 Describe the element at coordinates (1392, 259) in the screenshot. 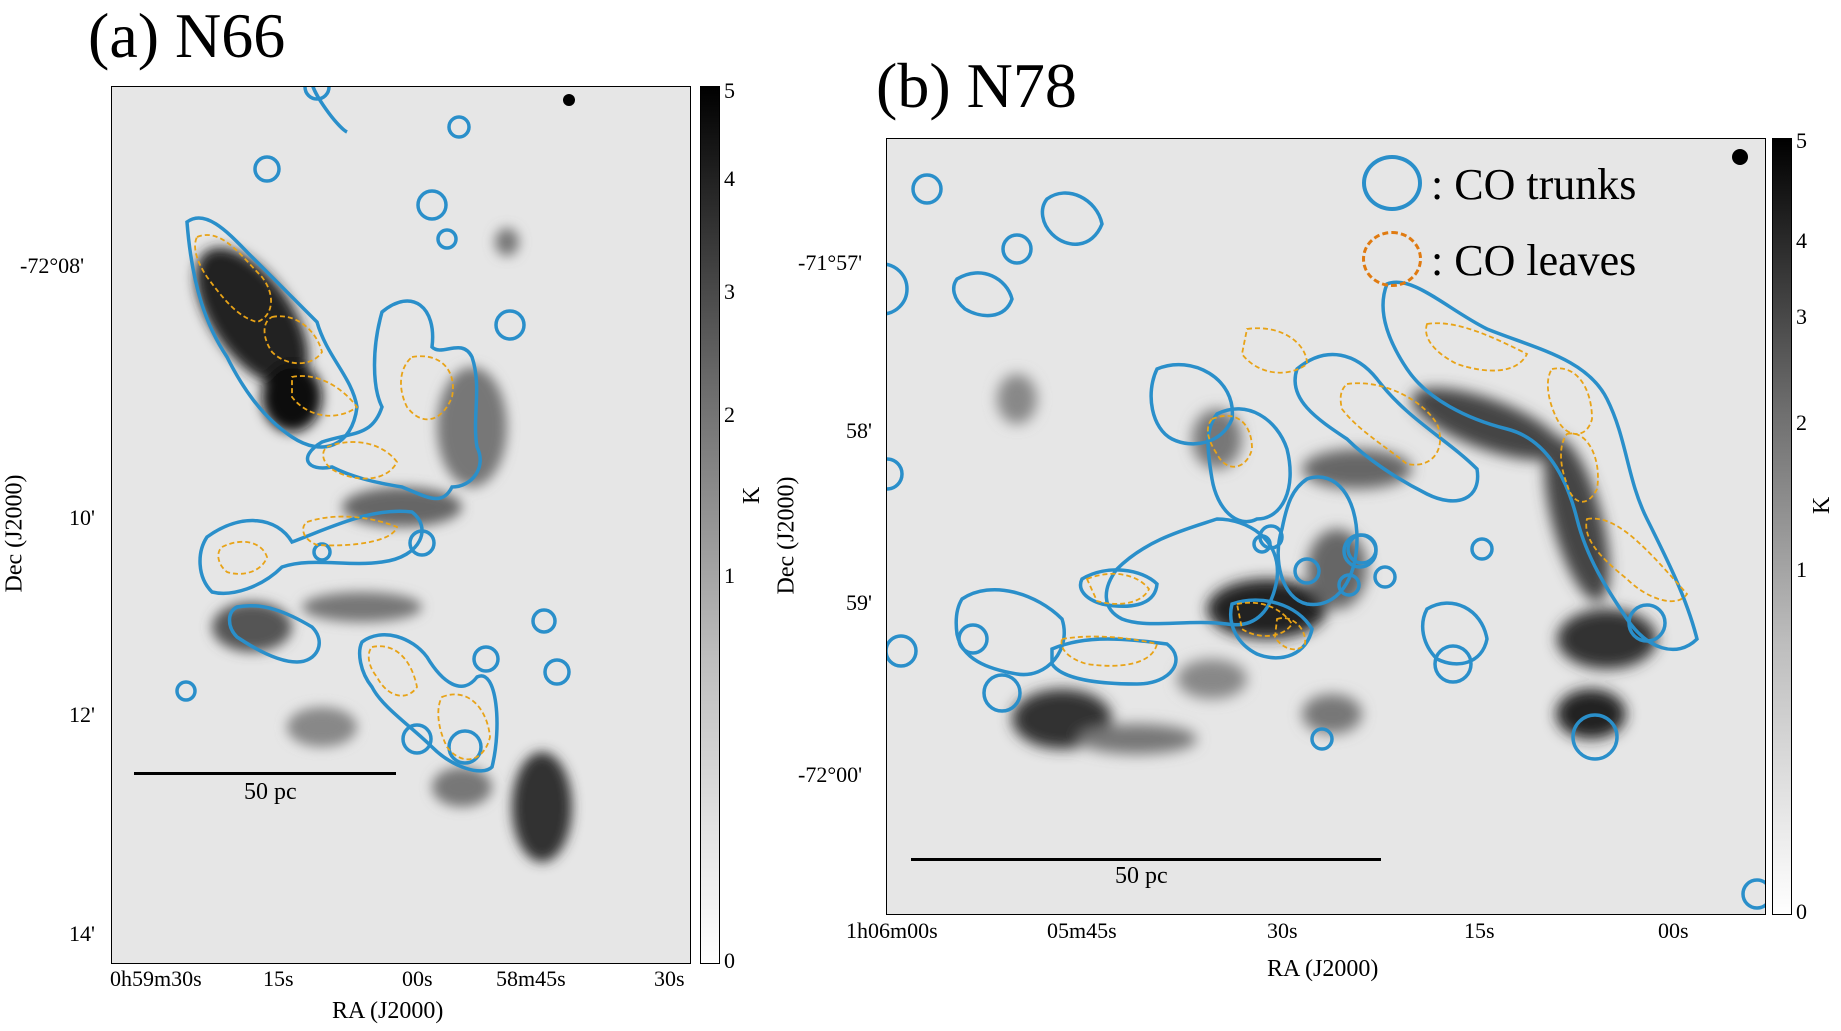

I see `legend-leaf-icon` at that location.